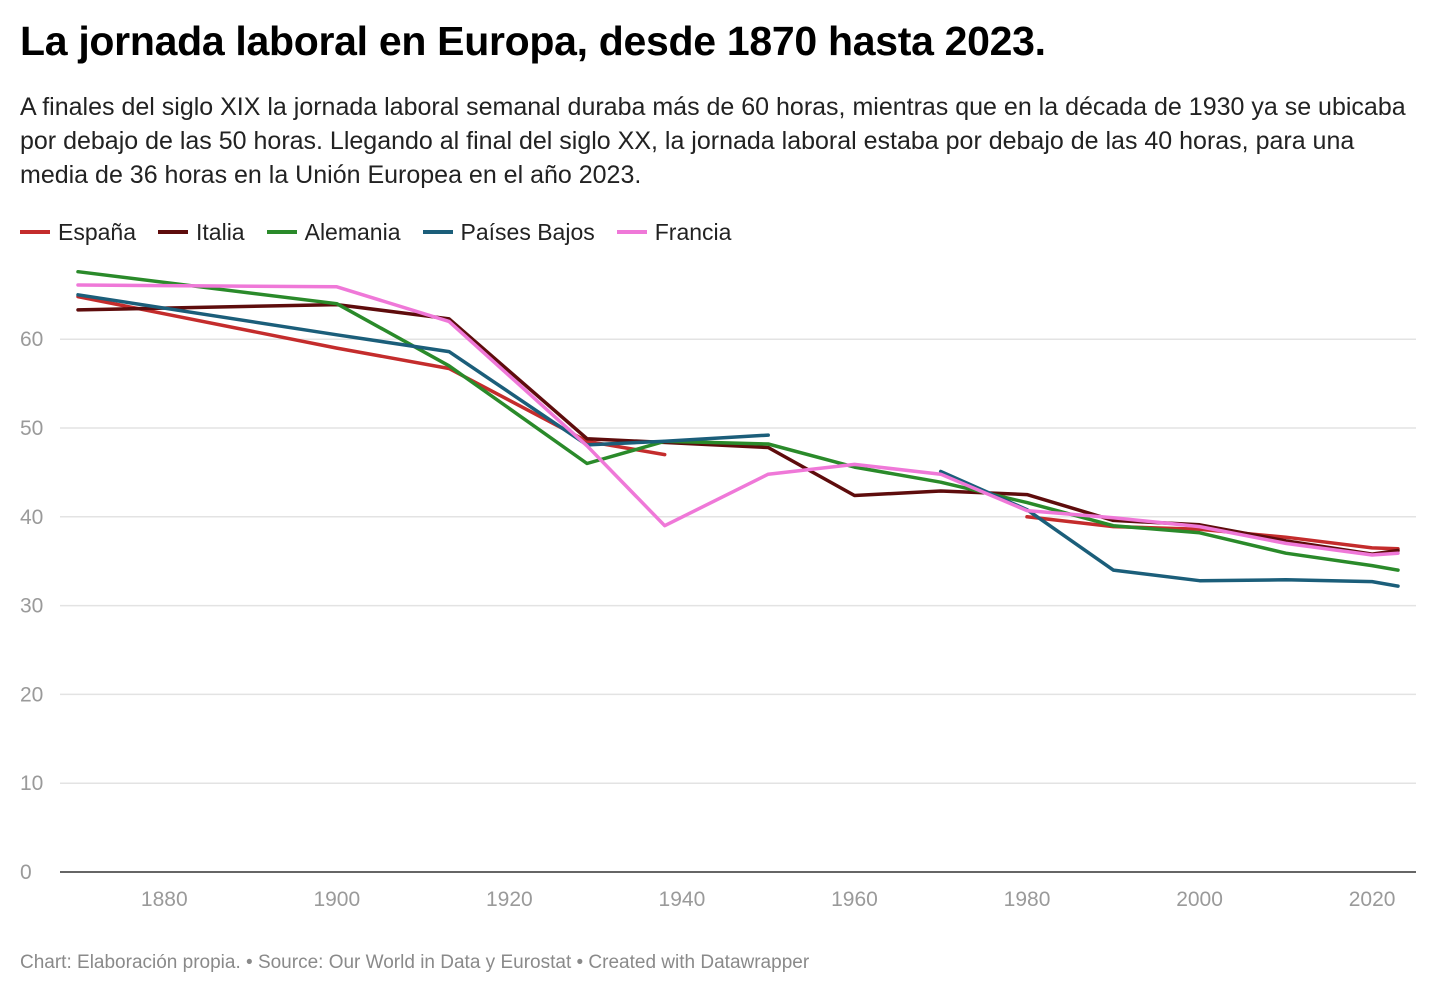  I want to click on legend-item: Alemania, so click(333, 232).